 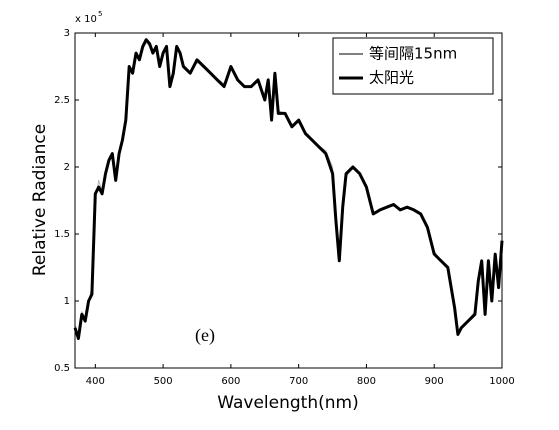 What do you see at coordinates (413, 54) in the screenshot?
I see `legend-text: 等间隔15nm` at bounding box center [413, 54].